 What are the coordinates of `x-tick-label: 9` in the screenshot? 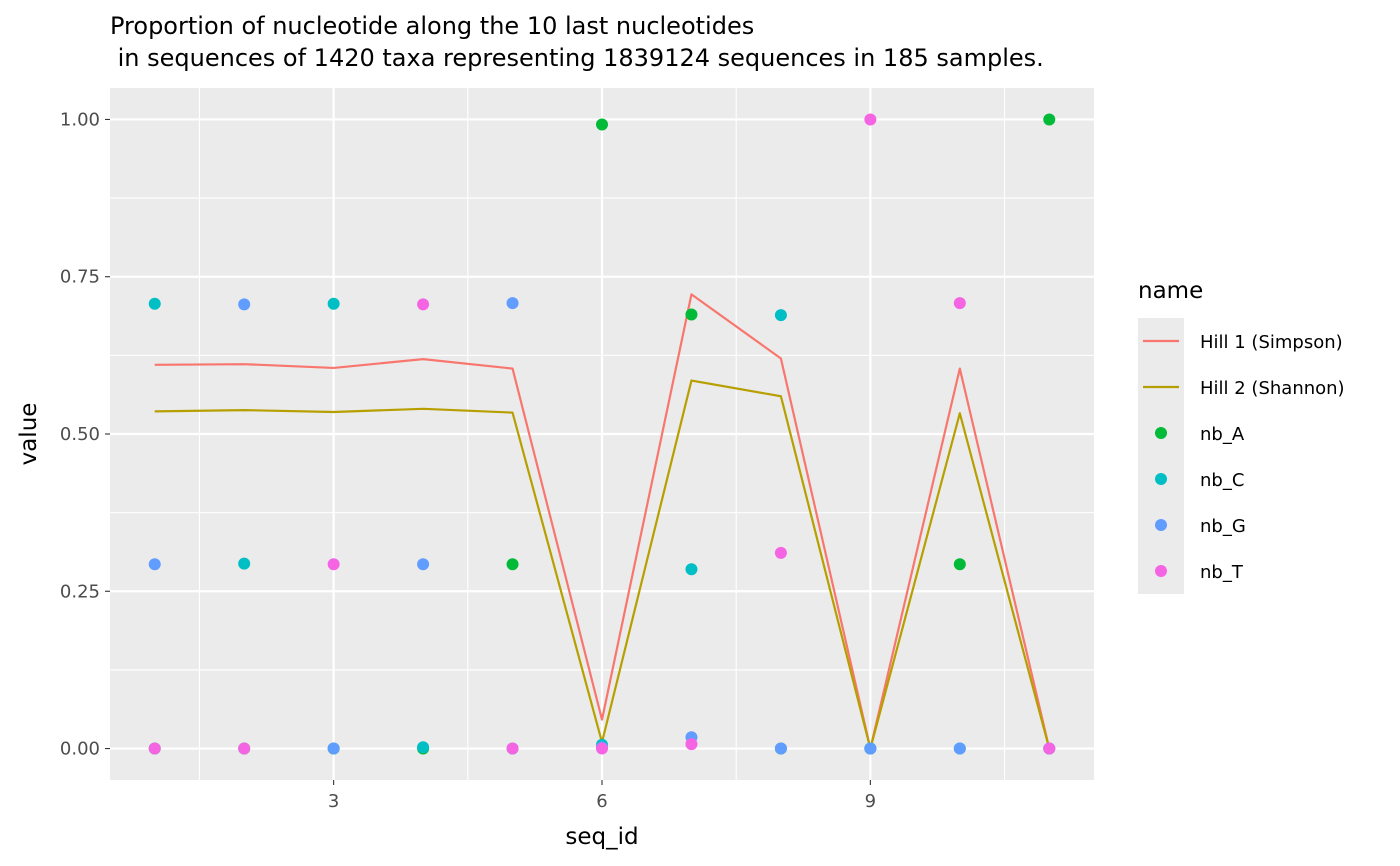 It's located at (870, 801).